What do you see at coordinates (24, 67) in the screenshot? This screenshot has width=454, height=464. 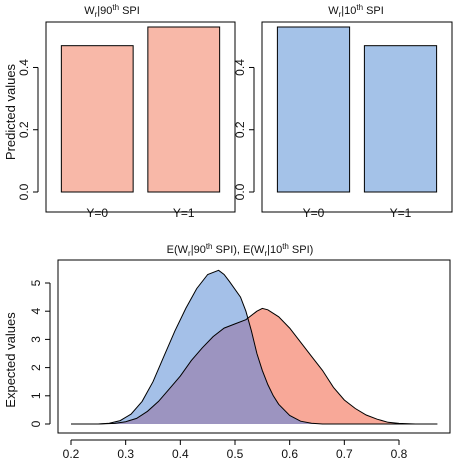 I see `panel-1-ytick-label: 0.4` at bounding box center [24, 67].